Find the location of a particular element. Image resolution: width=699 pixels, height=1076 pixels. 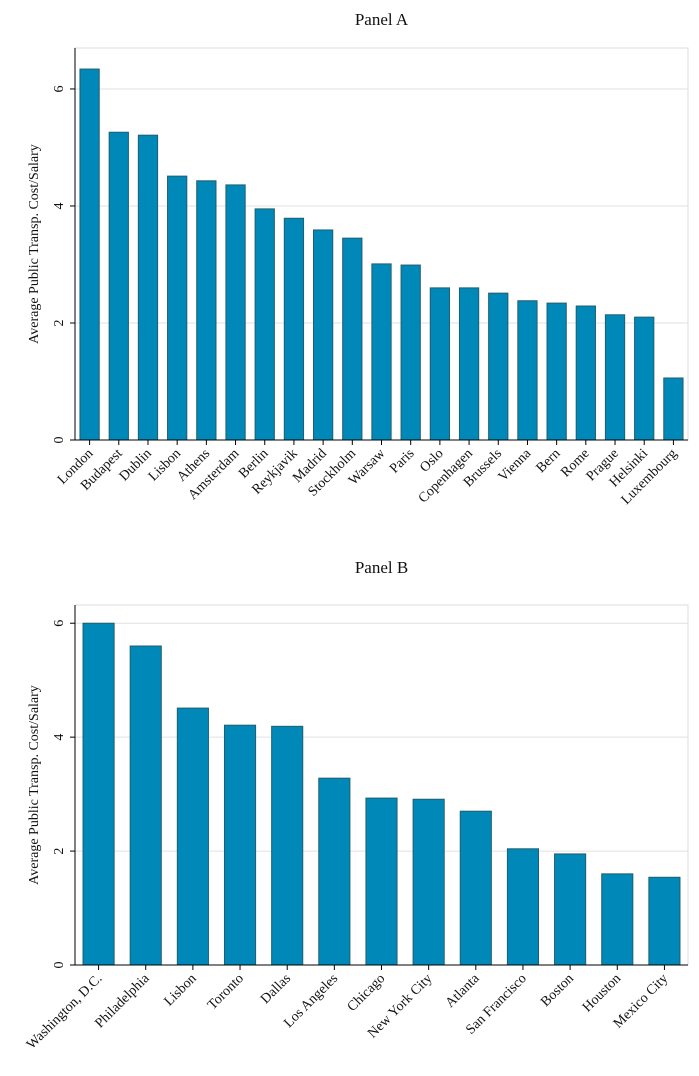

x-tick-label: Washington, D.C. is located at coordinates (64, 1011).